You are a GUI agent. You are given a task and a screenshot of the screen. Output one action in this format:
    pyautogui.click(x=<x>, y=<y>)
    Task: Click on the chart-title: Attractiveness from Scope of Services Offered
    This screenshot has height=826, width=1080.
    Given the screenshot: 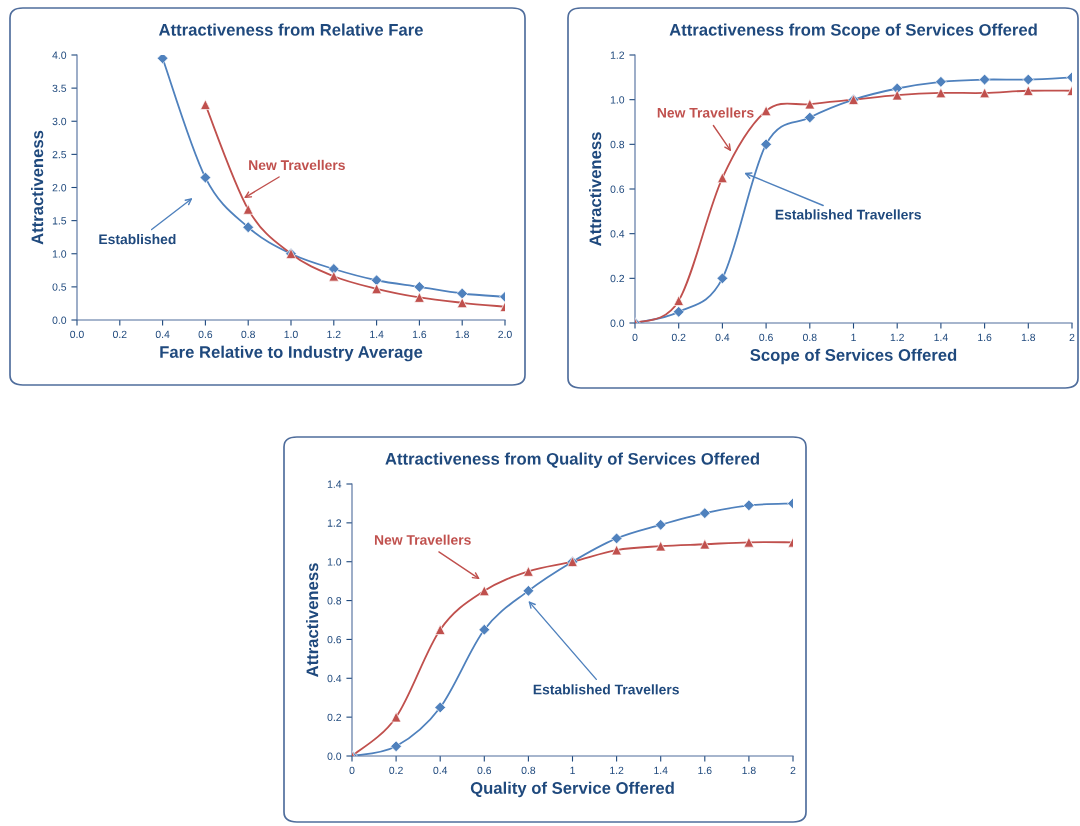 What is the action you would take?
    pyautogui.click(x=853, y=31)
    